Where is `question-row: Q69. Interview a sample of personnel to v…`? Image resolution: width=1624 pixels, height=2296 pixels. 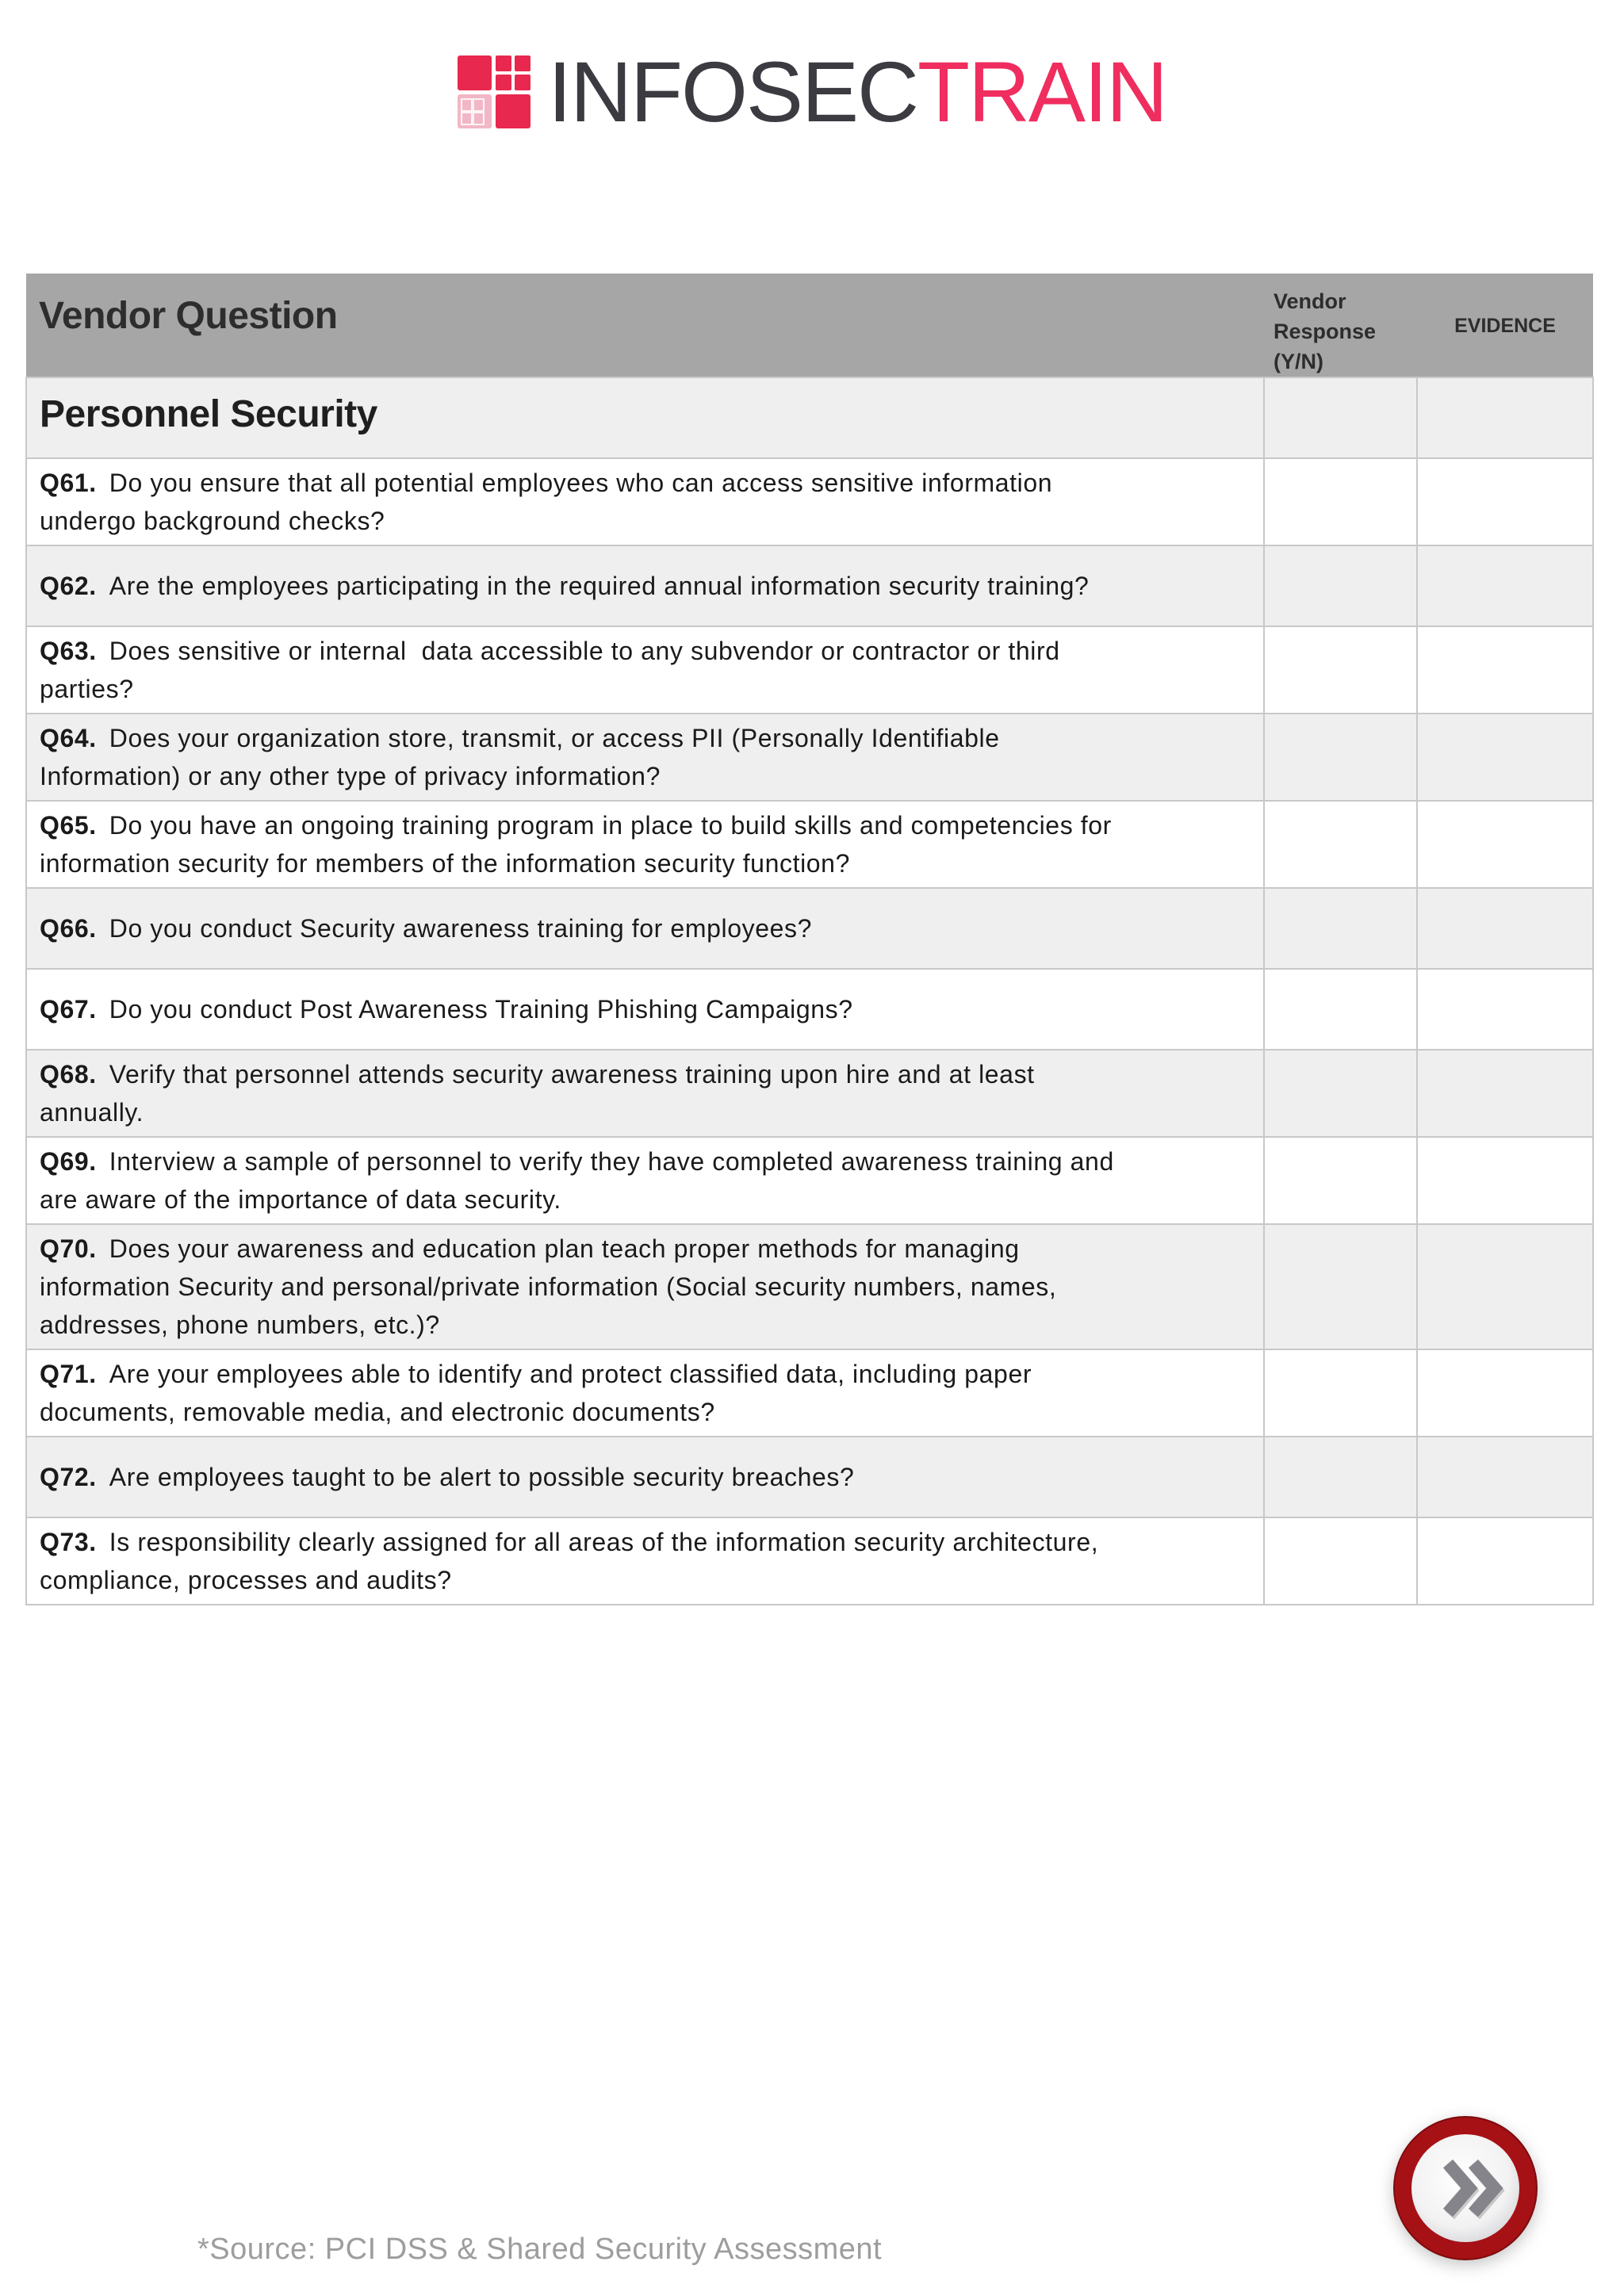
question-row: Q69. Interview a sample of personnel to v… is located at coordinates (809, 1180).